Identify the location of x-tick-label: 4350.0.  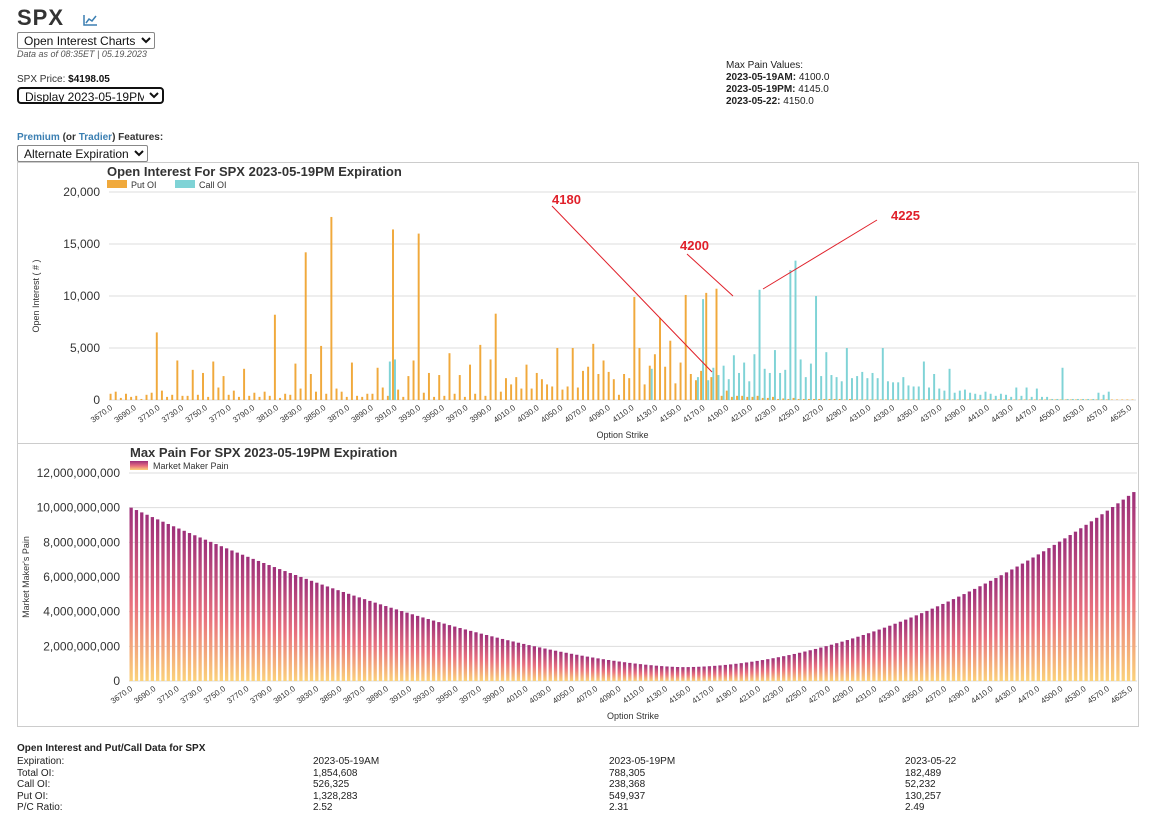
(913, 695).